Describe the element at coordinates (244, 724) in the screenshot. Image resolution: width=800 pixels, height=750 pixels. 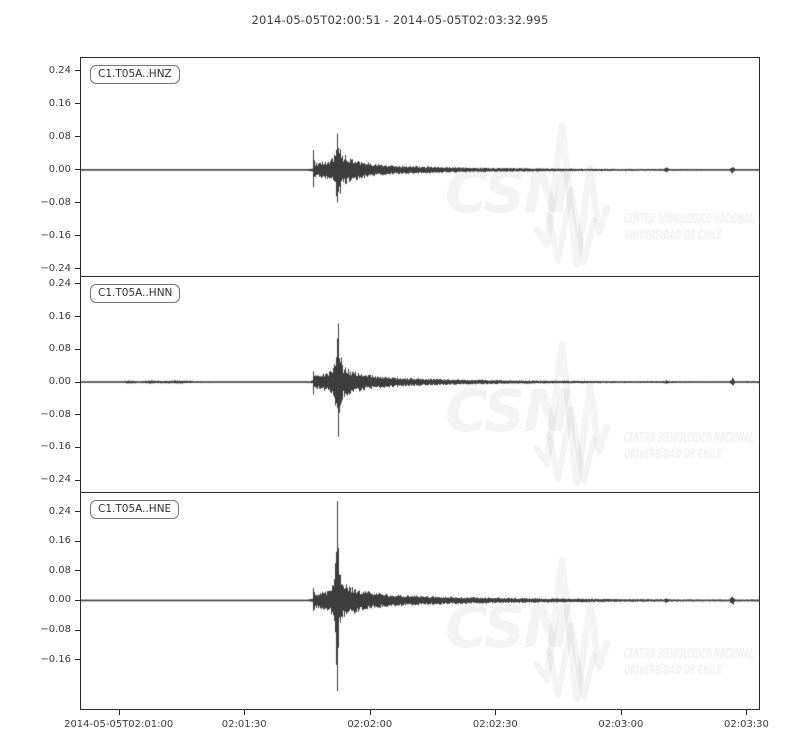
I see `x-tick-label: 02:01:30` at that location.